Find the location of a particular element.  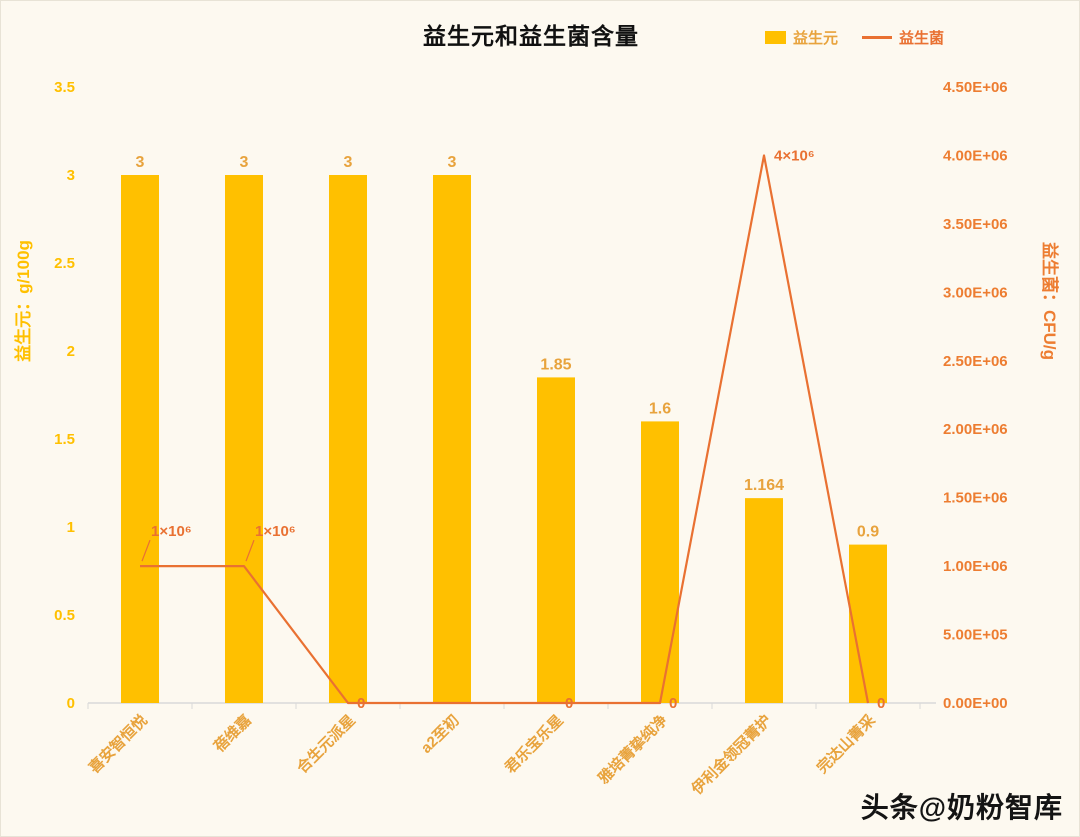

right-axis-tick: 1.50E+06 is located at coordinates (975, 498).